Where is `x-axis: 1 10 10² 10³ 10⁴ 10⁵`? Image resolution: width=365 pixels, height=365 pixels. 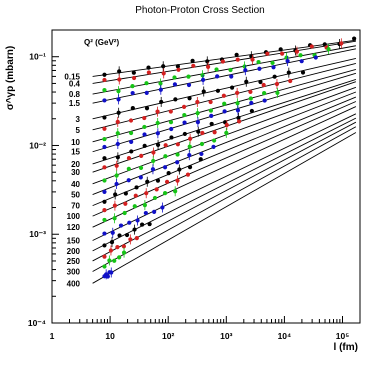 x-axis: 1 10 10² 10³ 10⁴ 10⁵ is located at coordinates (205, 328).